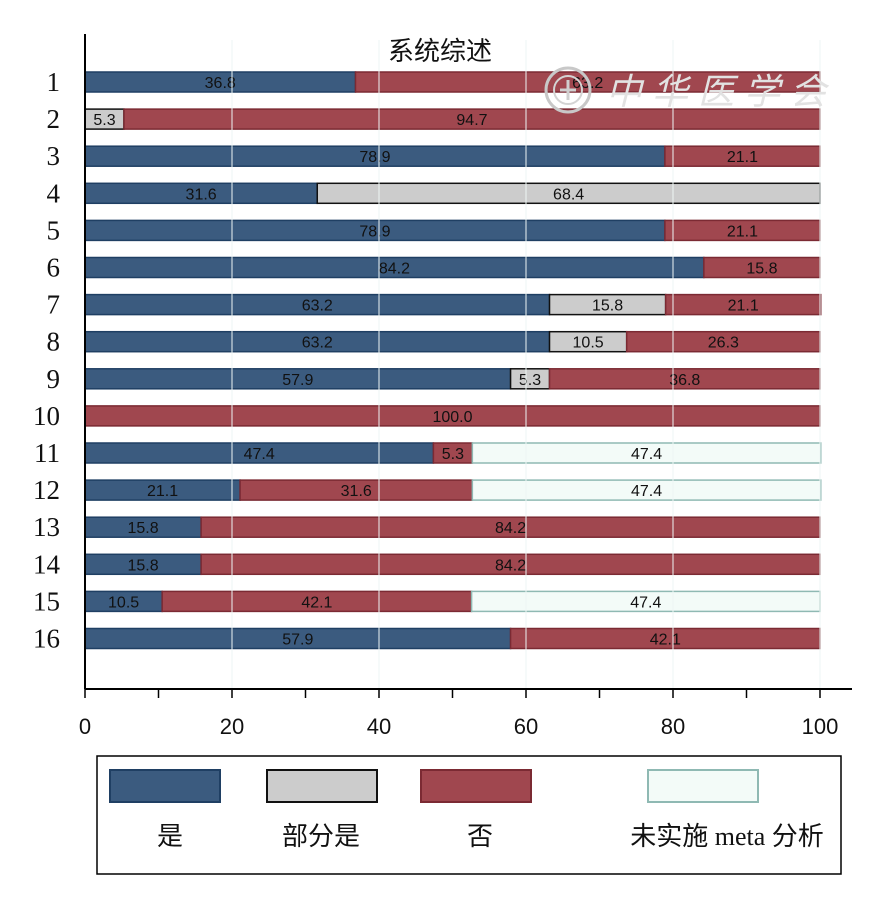 The image size is (886, 897). Describe the element at coordinates (452, 193) in the screenshot. I see `bar-row-4: 31.6 68.4` at that location.